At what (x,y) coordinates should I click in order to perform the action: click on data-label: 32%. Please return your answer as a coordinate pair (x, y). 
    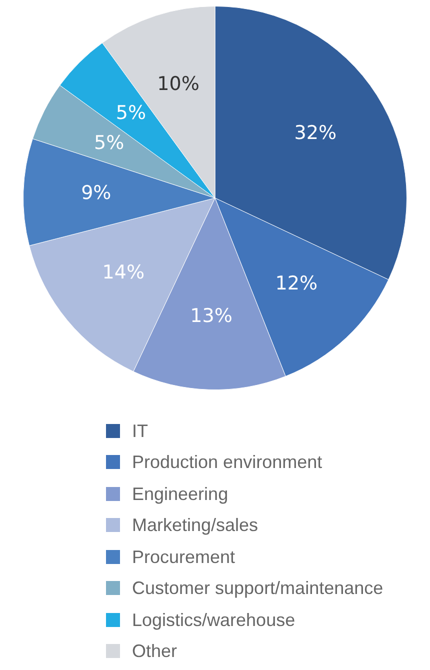
    Looking at the image, I should click on (315, 133).